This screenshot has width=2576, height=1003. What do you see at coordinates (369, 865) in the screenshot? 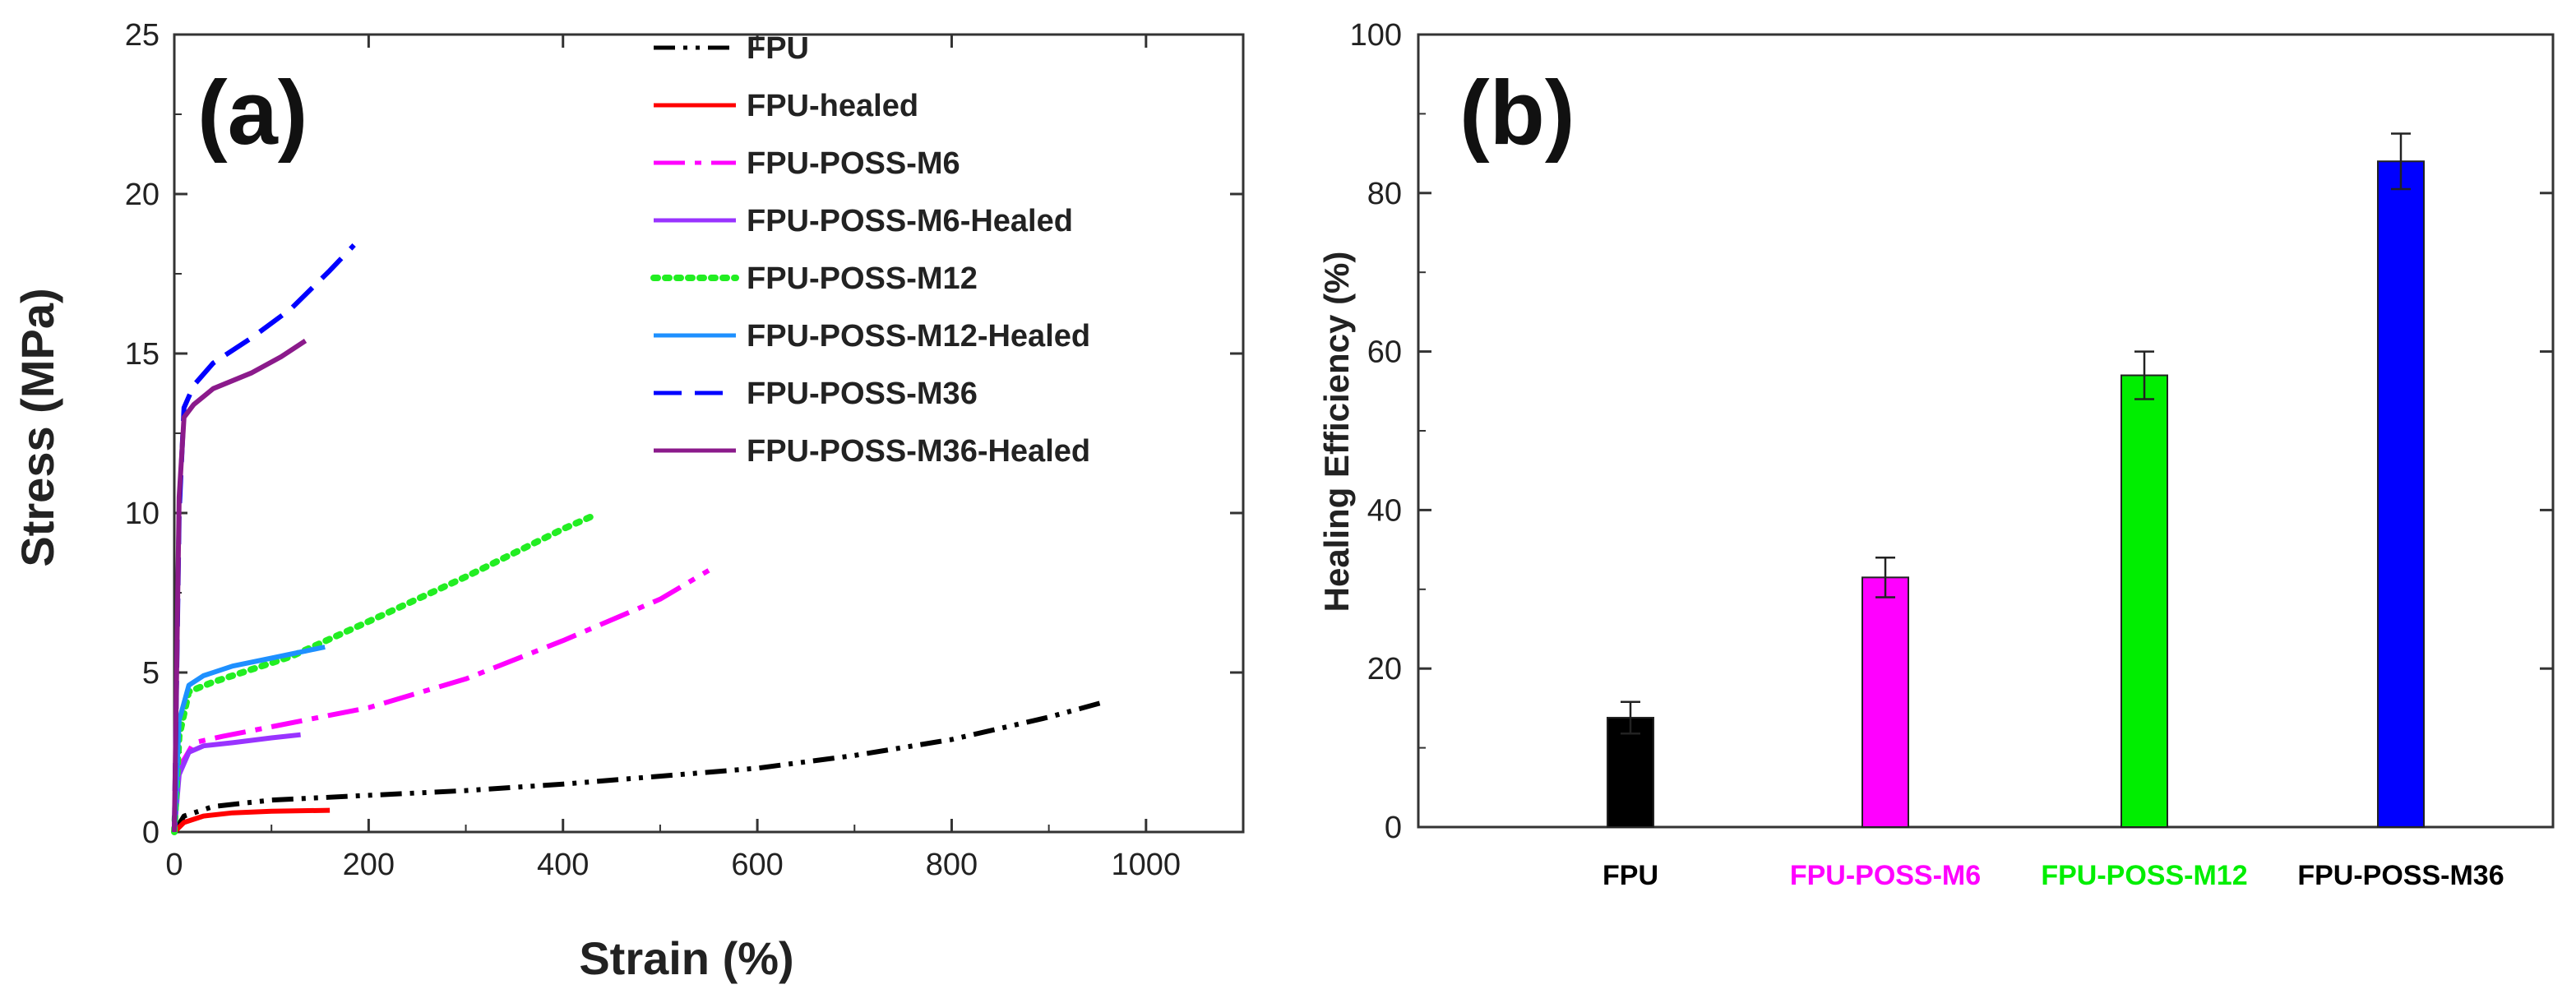
I see `x-tick-label-a: 200` at bounding box center [369, 865].